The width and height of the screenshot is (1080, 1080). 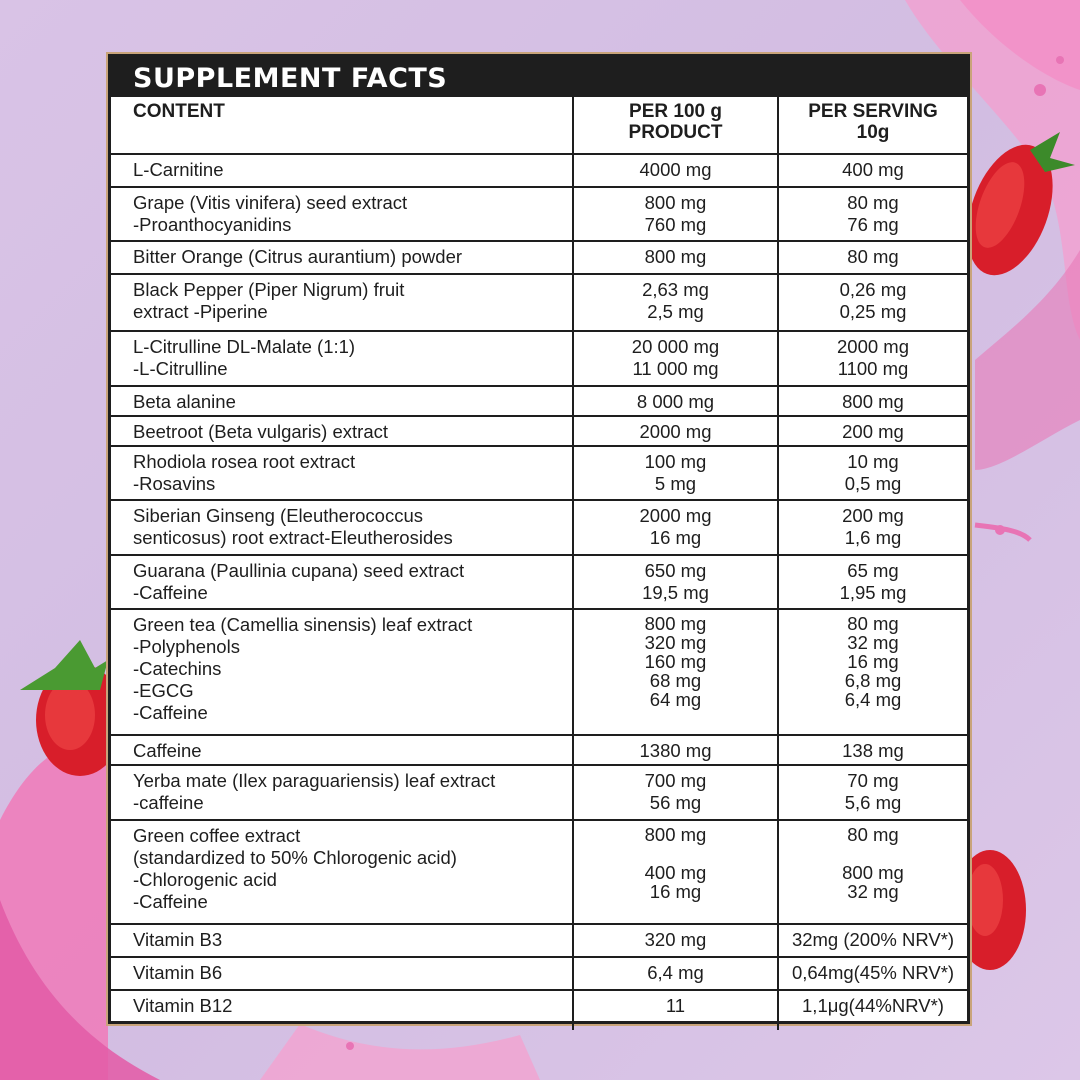 What do you see at coordinates (675, 302) in the screenshot?
I see `per-100g-value: 2,63 mg 2,5 mg` at bounding box center [675, 302].